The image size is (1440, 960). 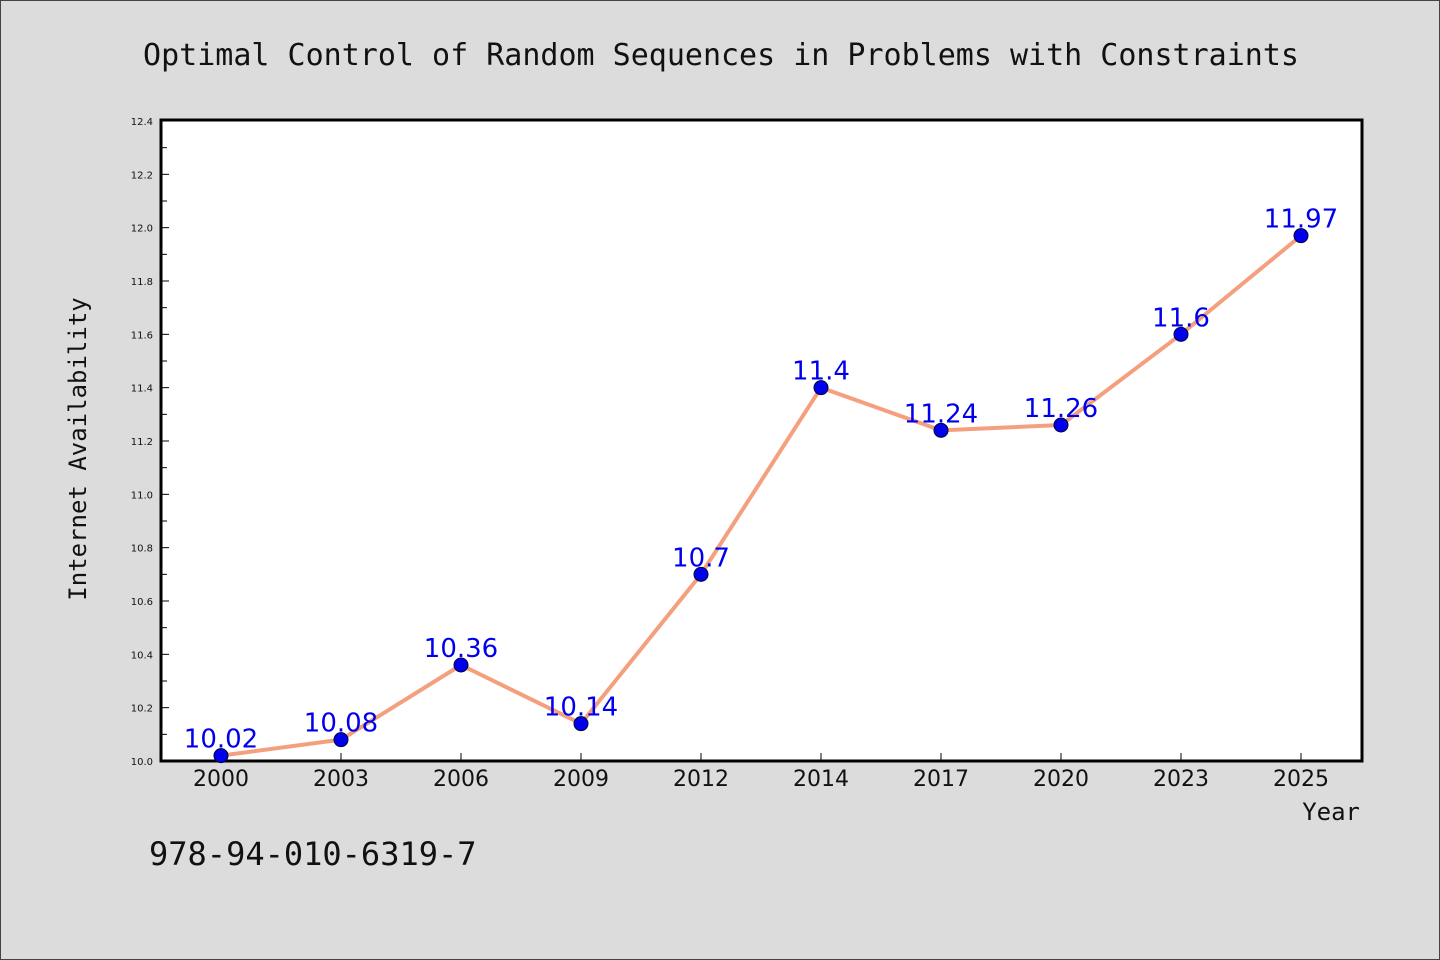 I want to click on x-tick-label: 2023, so click(x=1181, y=779).